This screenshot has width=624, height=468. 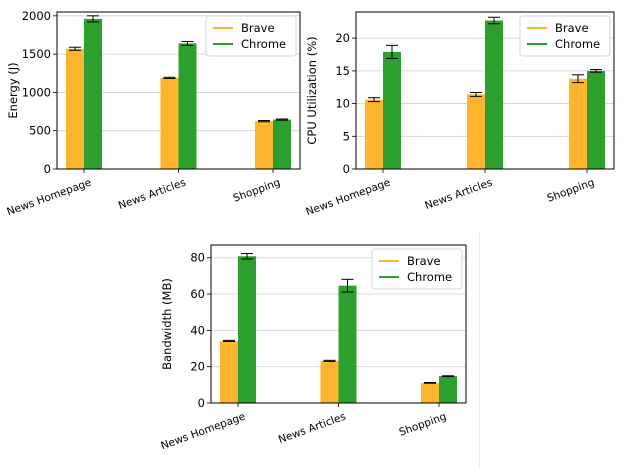 I want to click on y-axis-label: Energy (J), so click(x=13, y=90).